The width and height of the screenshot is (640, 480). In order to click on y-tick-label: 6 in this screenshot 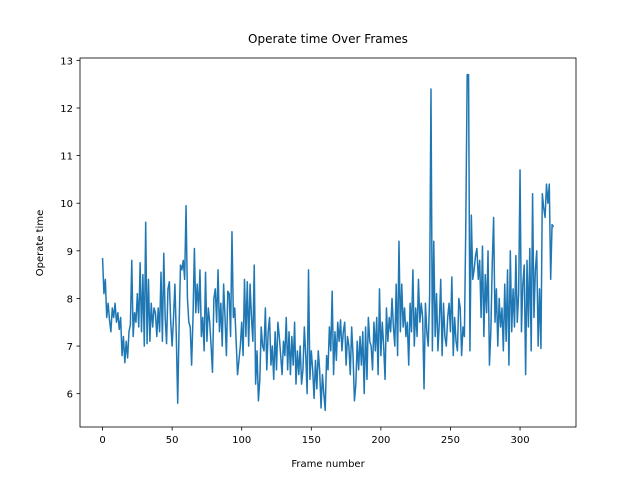, I will do `click(70, 395)`.